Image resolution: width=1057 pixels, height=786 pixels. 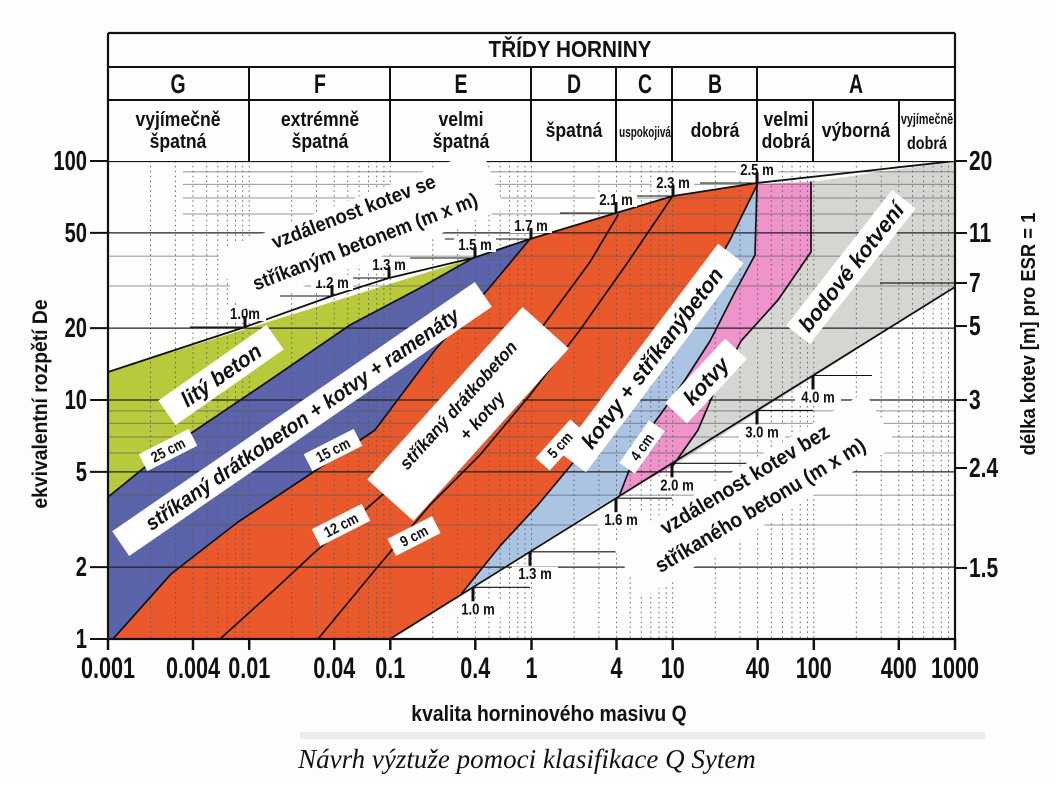 What do you see at coordinates (983, 468) in the screenshot?
I see `svg-text: 2.4` at bounding box center [983, 468].